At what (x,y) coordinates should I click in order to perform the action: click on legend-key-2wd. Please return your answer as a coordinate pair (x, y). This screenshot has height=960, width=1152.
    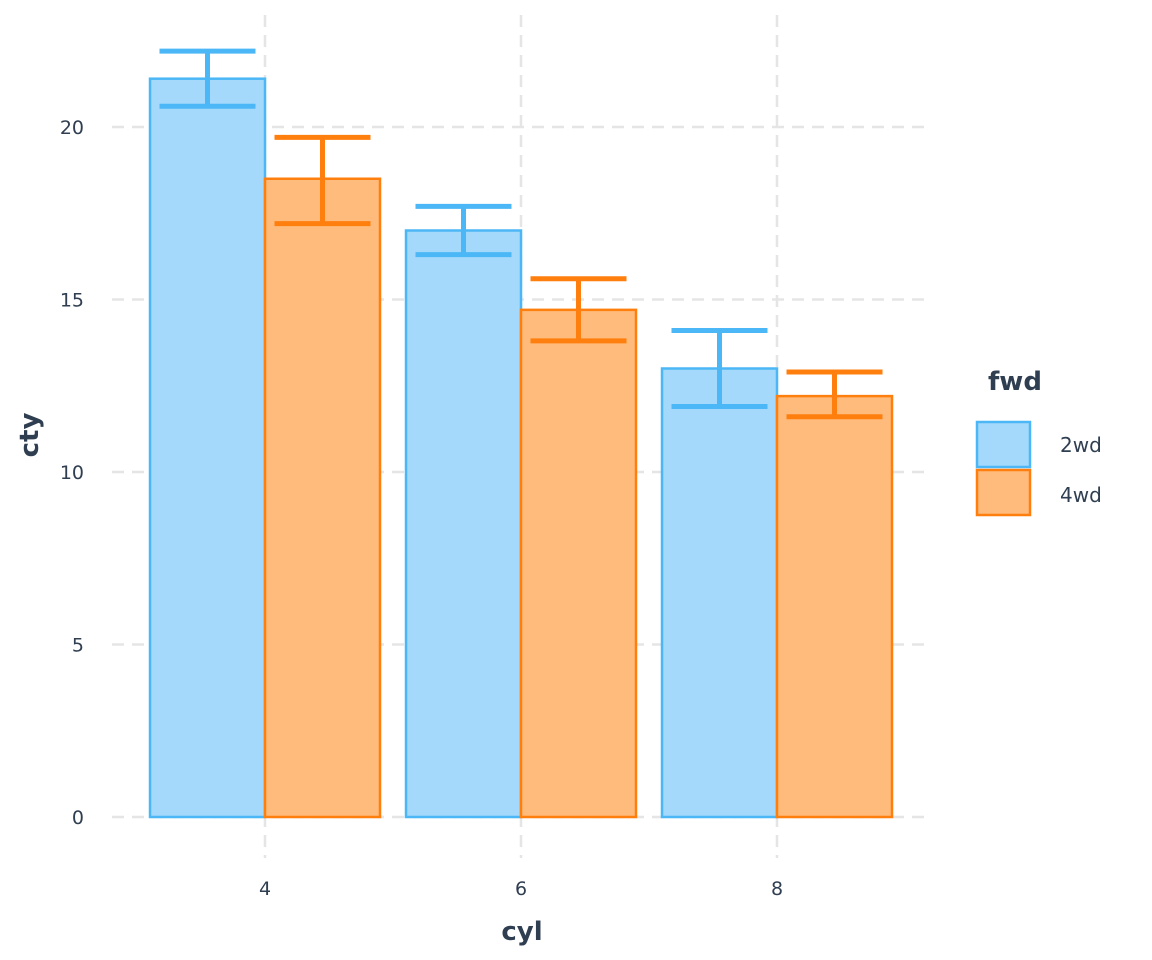
    Looking at the image, I should click on (1003, 444).